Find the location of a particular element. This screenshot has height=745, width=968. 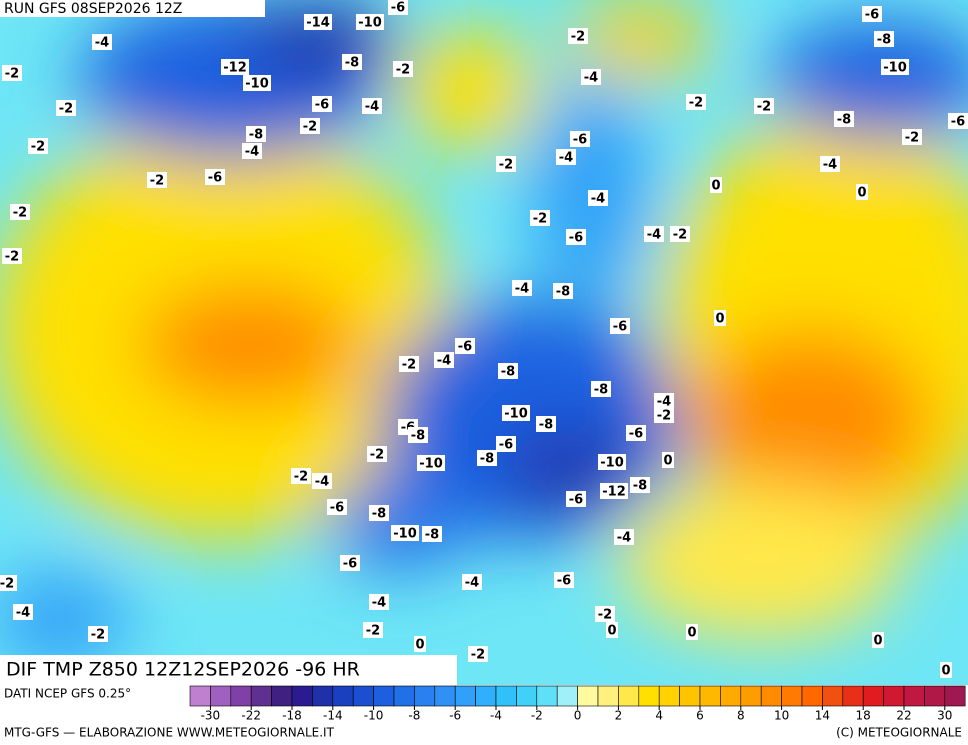

copyright: (C) METEOGIORNALE is located at coordinates (899, 733).